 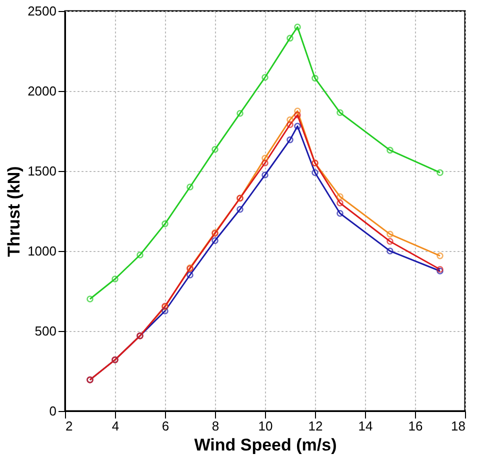 I want to click on x-tick-label: 10, so click(x=265, y=426).